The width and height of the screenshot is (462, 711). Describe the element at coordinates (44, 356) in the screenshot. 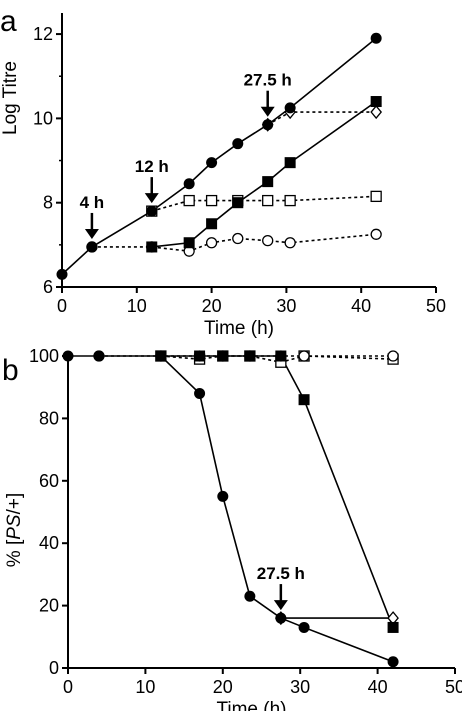

I see `y-tick-label: 100` at that location.